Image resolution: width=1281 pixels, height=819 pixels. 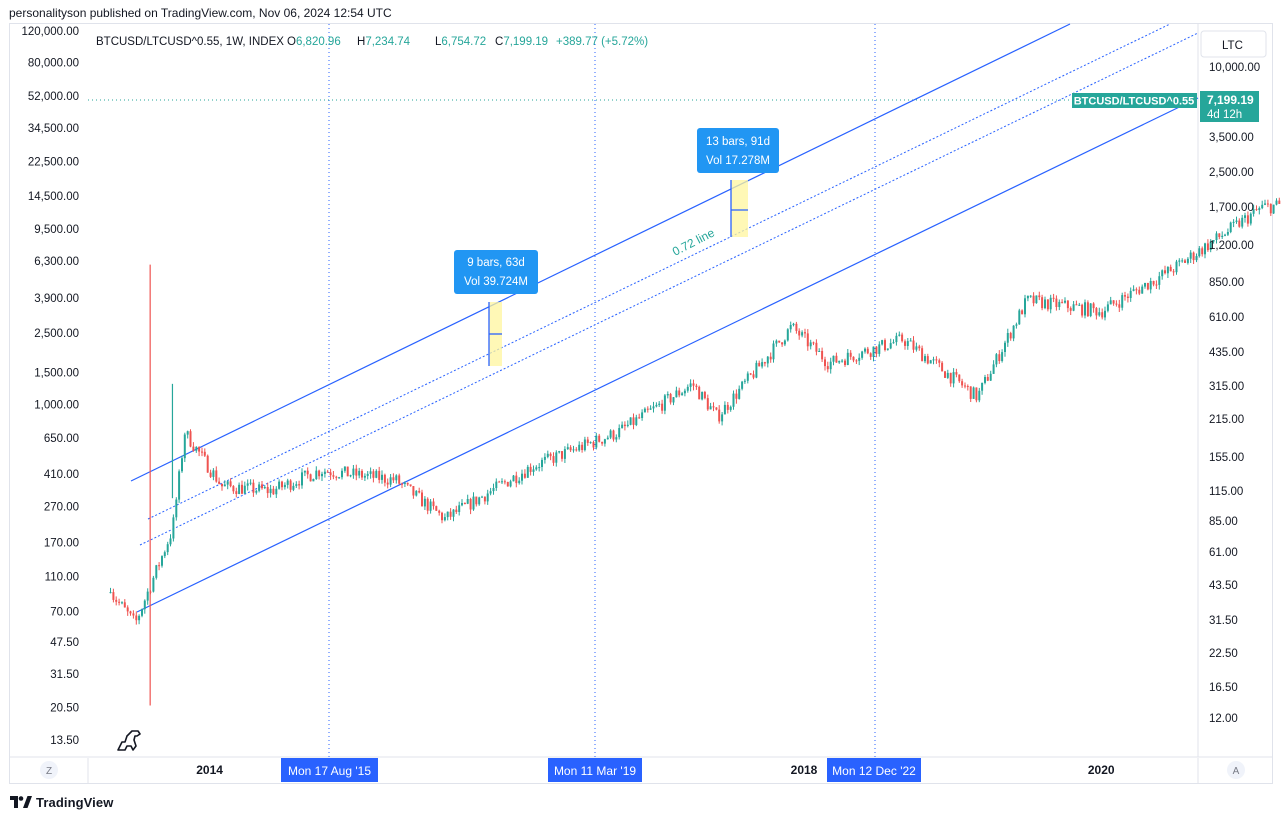 I want to click on dinosaur-icon, so click(x=129, y=740).